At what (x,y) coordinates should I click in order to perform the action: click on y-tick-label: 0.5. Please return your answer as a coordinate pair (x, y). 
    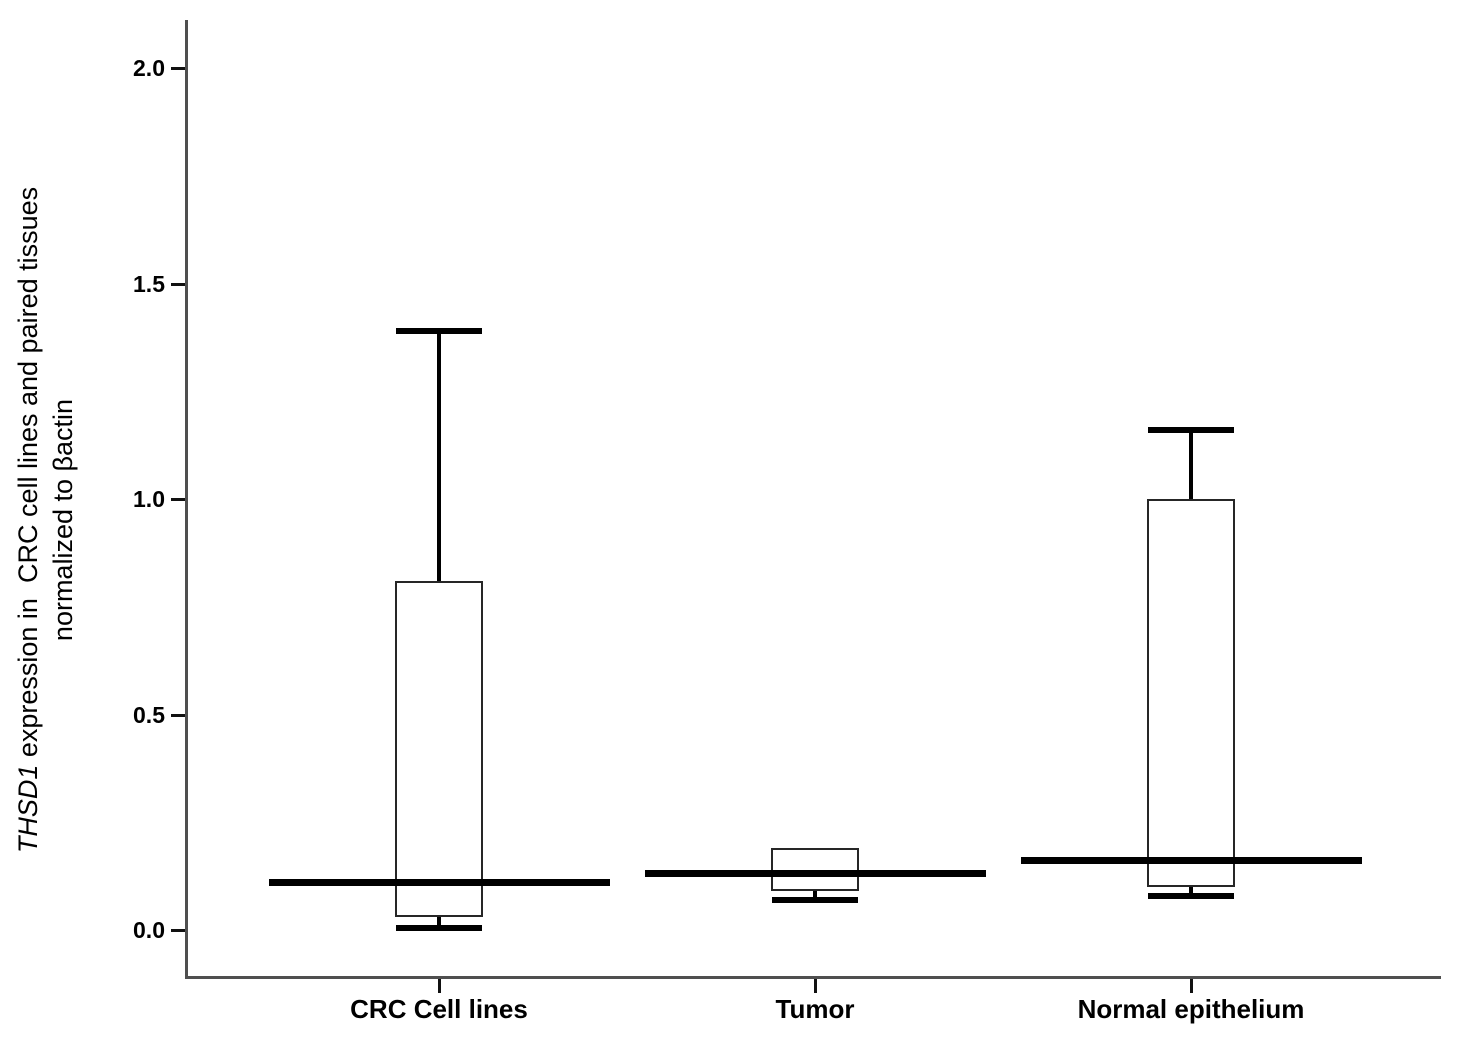
    Looking at the image, I should click on (149, 714).